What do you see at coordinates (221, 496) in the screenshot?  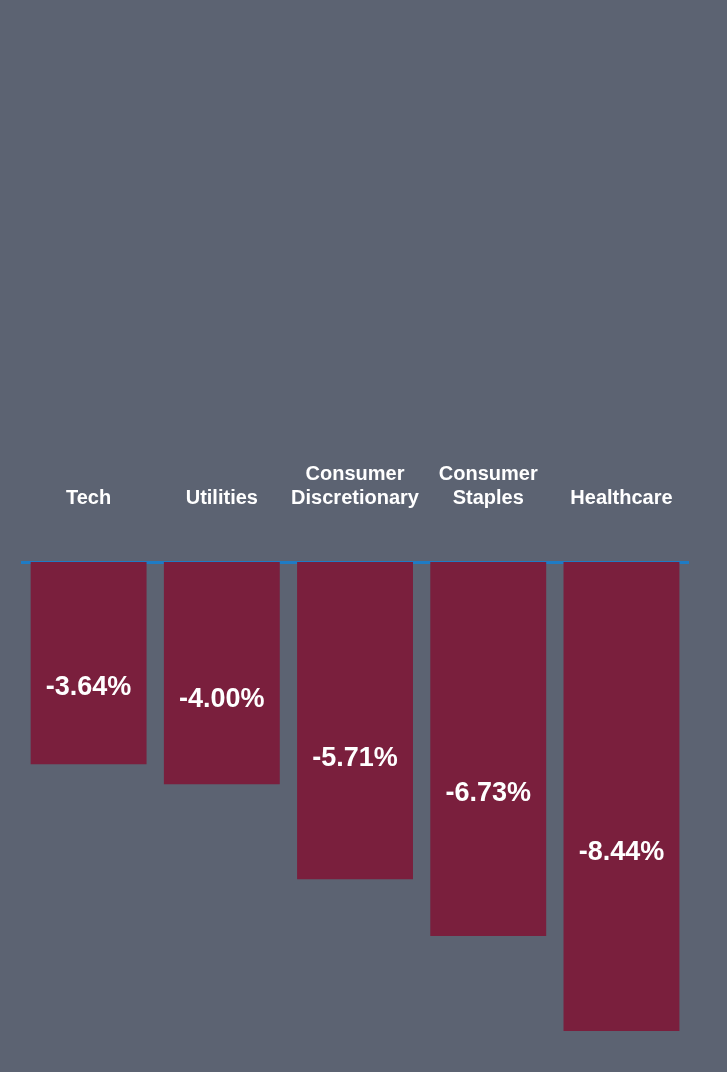 I see `x-tick-label: Utilities` at bounding box center [221, 496].